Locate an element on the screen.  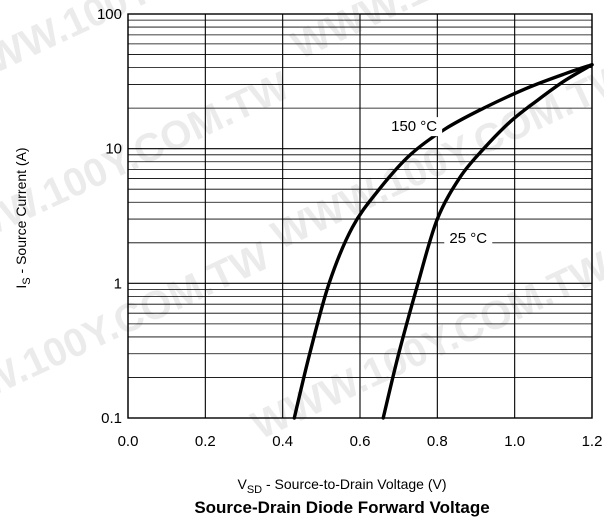
x-tick-labels: 0.0 0.2 0.4 0.6 0.8 1.0 1.2 is located at coordinates (360, 441).